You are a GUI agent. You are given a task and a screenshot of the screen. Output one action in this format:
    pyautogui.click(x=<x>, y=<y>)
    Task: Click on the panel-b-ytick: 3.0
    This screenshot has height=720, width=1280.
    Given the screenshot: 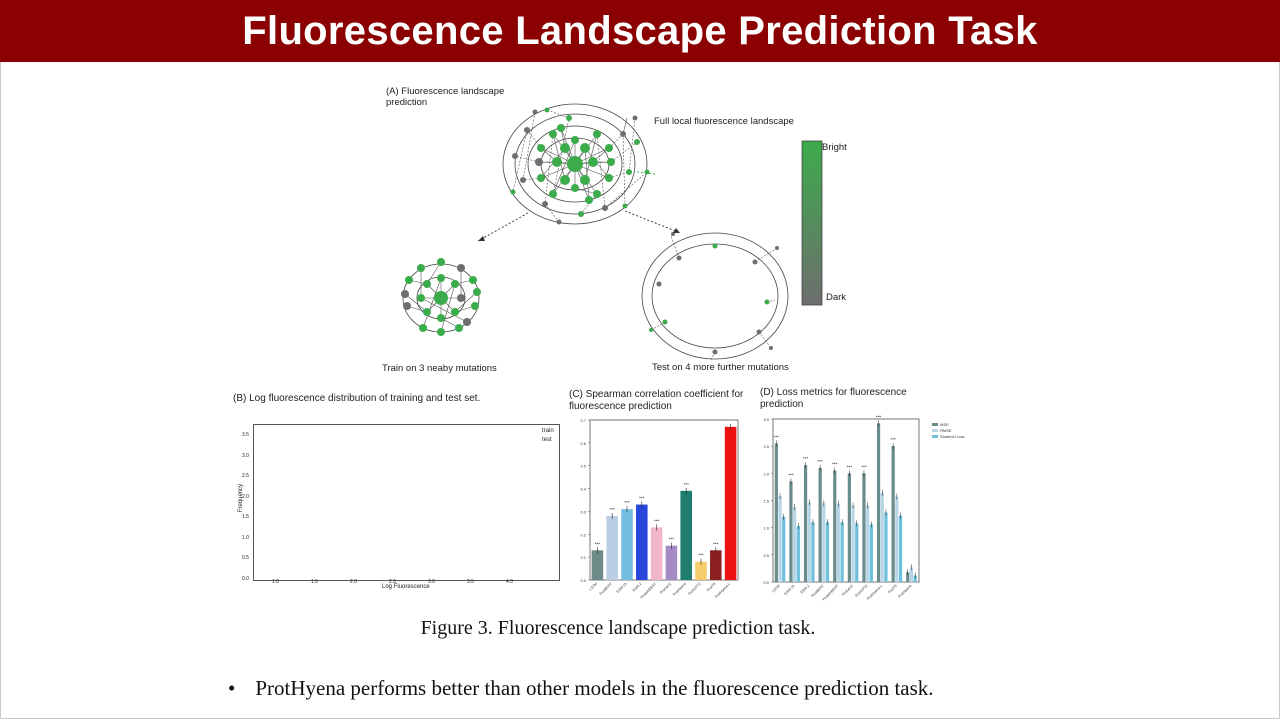 What is the action you would take?
    pyautogui.click(x=245, y=455)
    